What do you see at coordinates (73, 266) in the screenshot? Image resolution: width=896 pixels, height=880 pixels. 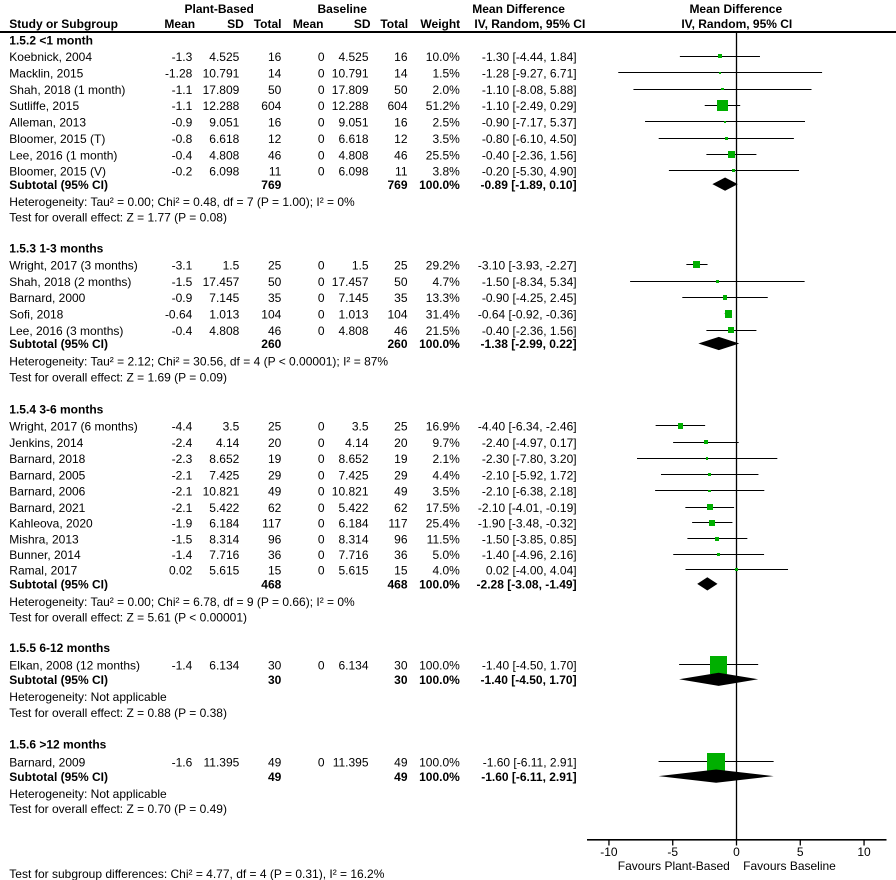 I see `svg-text: Wright, 2017 (3 months)` at bounding box center [73, 266].